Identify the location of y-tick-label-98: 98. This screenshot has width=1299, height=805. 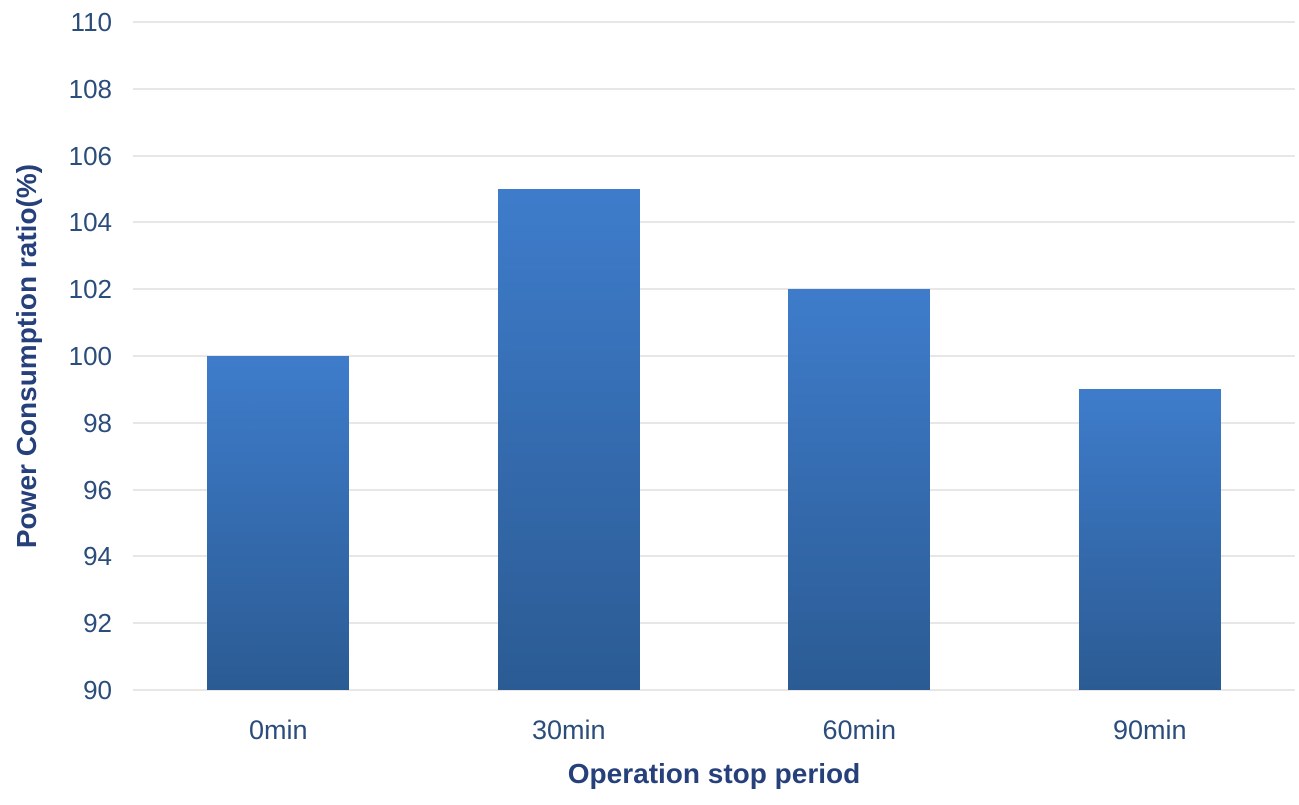
(97, 422).